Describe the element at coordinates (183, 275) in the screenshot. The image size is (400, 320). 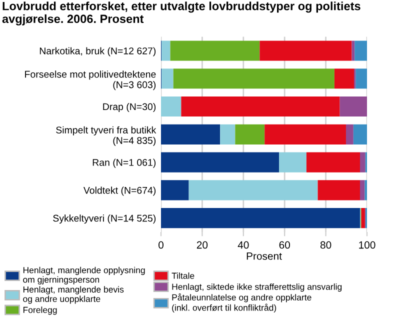
I see `legend-label: Tiltale` at that location.